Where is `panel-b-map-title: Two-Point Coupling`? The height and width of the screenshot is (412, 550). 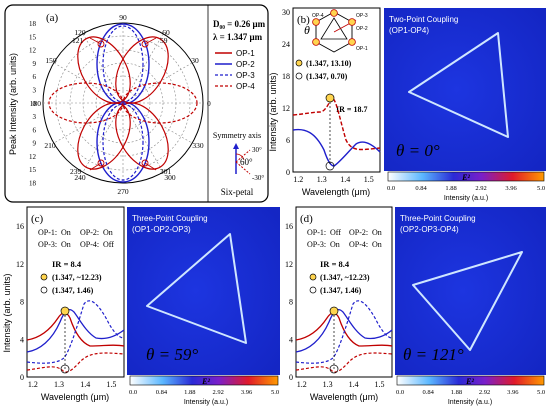 panel-b-map-title: Two-Point Coupling is located at coordinates (423, 19).